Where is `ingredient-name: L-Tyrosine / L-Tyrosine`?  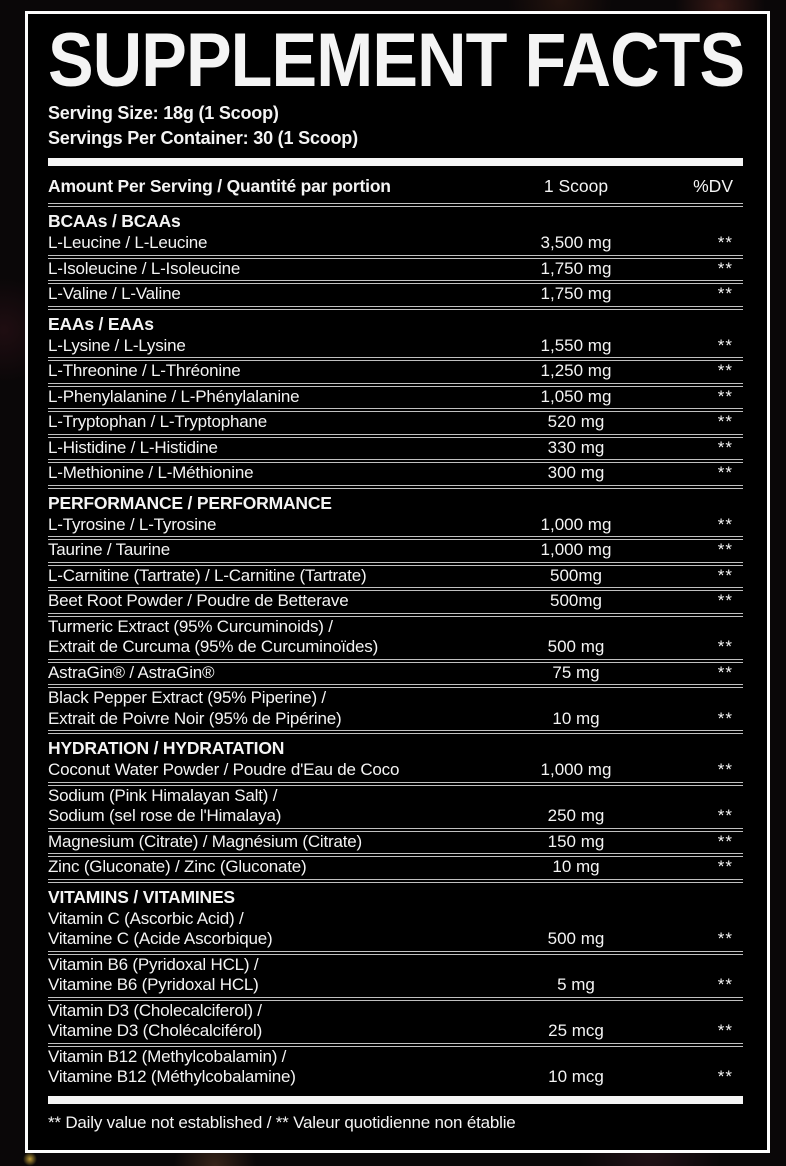 ingredient-name: L-Tyrosine / L-Tyrosine is located at coordinates (132, 524).